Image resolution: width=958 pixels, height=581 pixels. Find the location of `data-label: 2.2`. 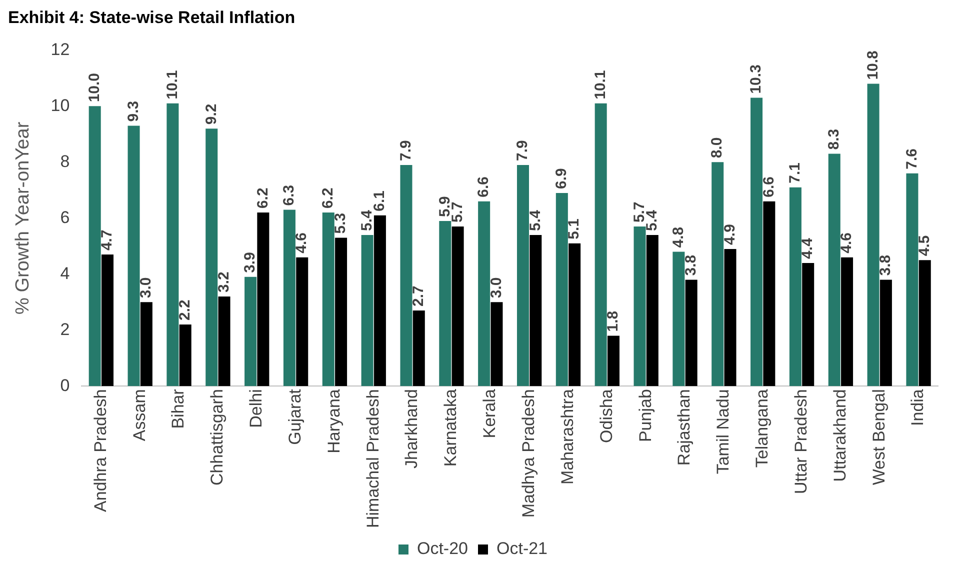

data-label: 2.2 is located at coordinates (185, 310).